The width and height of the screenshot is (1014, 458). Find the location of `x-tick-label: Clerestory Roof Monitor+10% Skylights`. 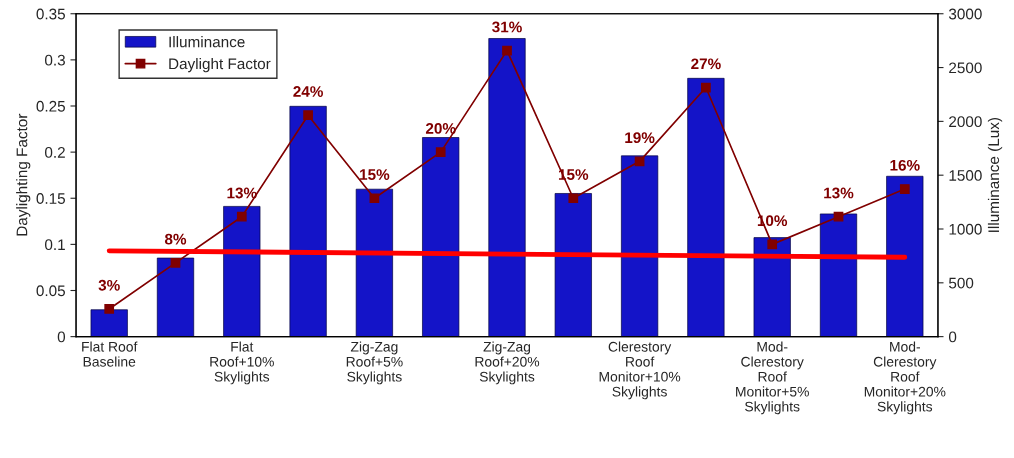

x-tick-label: Clerestory Roof Monitor+10% Skylights is located at coordinates (640, 370).